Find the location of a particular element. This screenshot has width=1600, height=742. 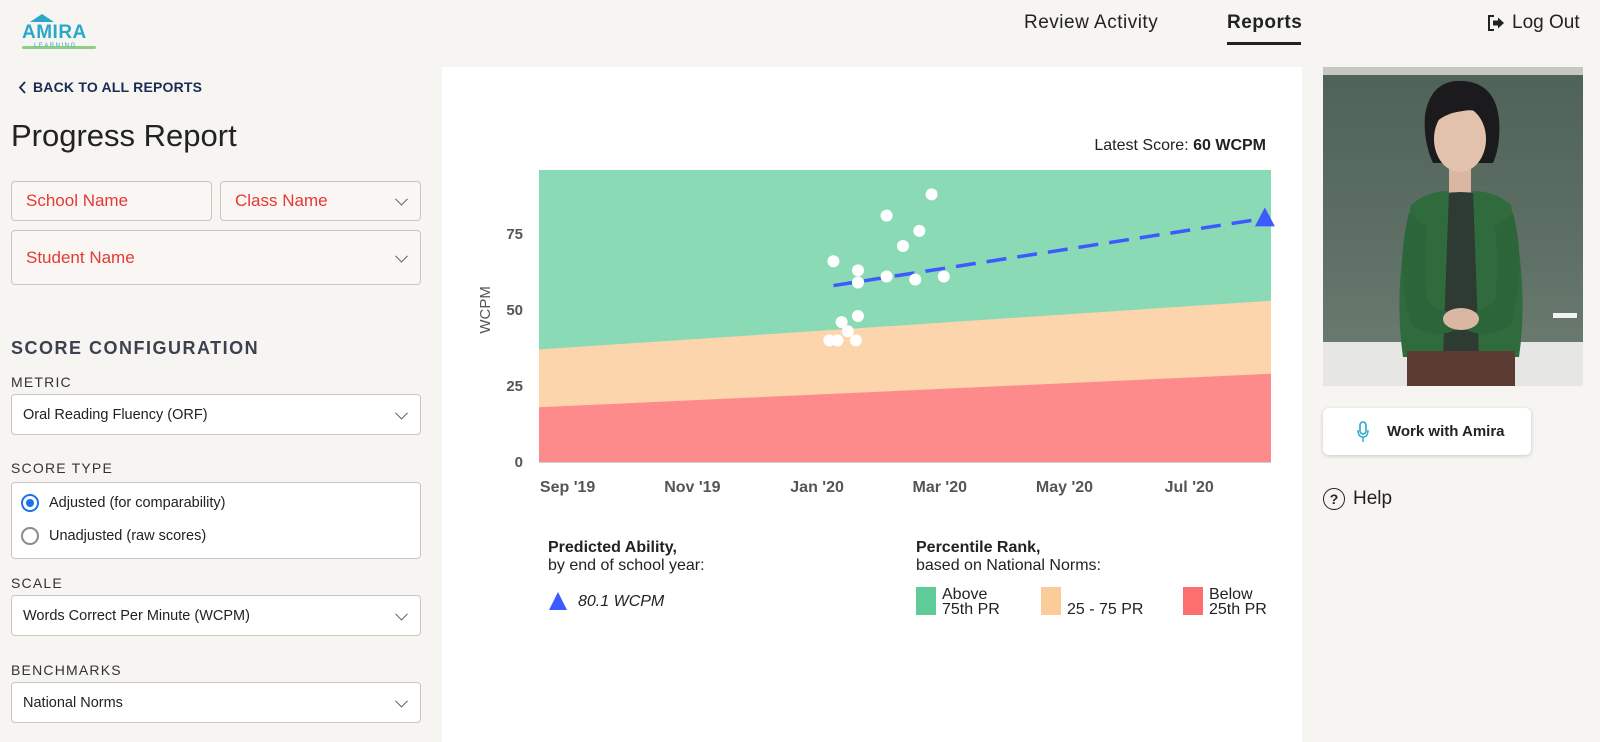

legend-25-75: 25 - 75 PR is located at coordinates (1092, 602).